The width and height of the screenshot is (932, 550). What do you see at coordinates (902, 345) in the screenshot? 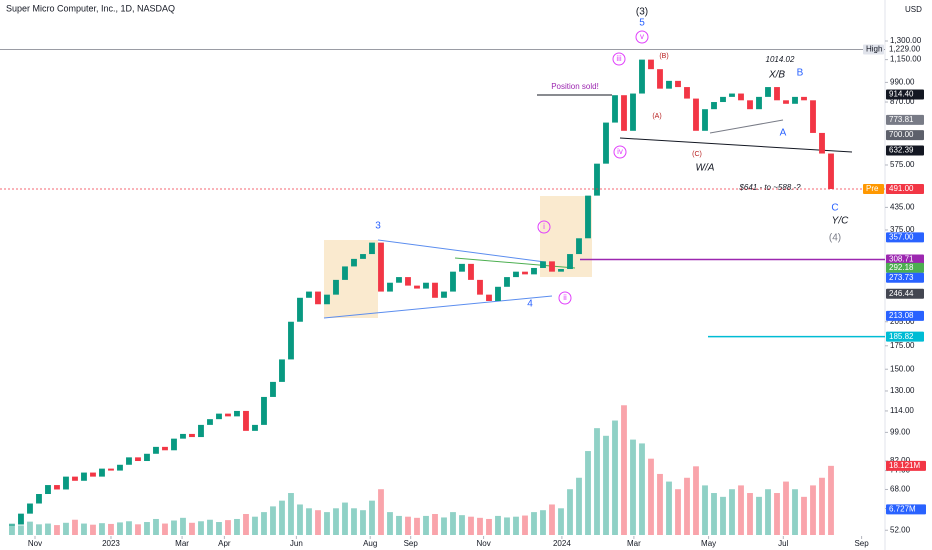
I see `y-tick-label: 175.00` at bounding box center [902, 345].